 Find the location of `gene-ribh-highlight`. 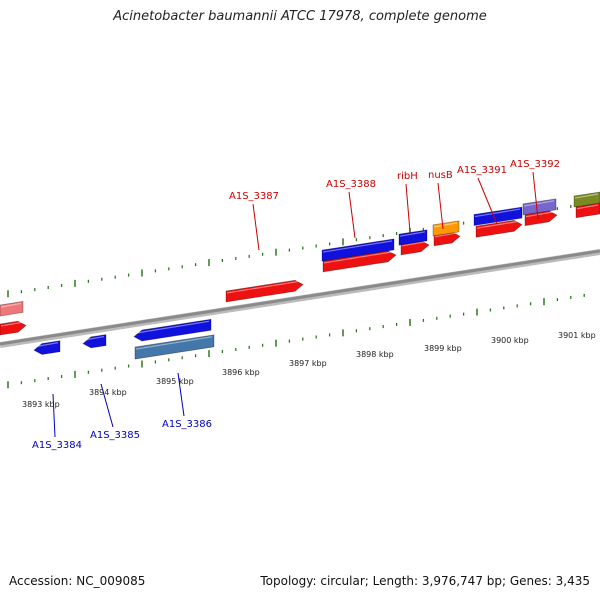

gene-ribh-highlight is located at coordinates (412, 234).